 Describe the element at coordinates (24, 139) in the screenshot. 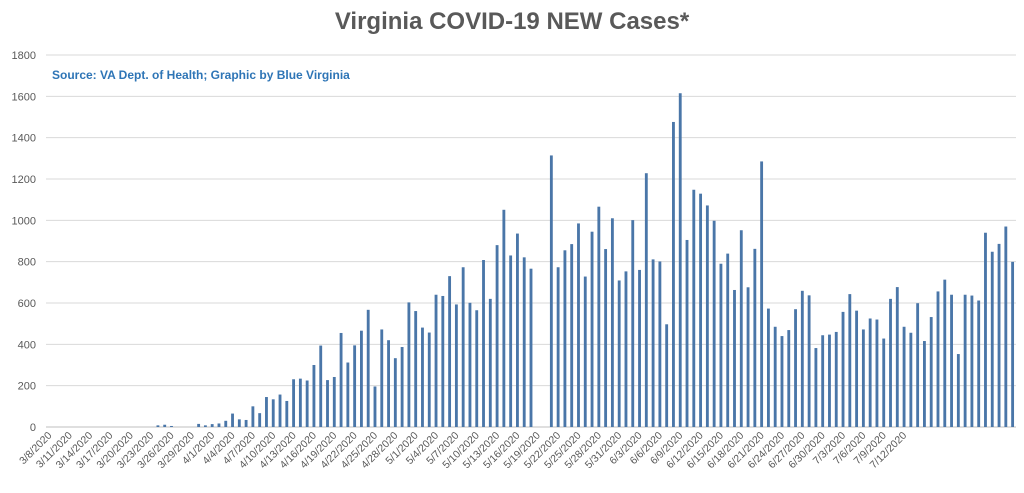

I see `y-tick-label: 1400` at that location.